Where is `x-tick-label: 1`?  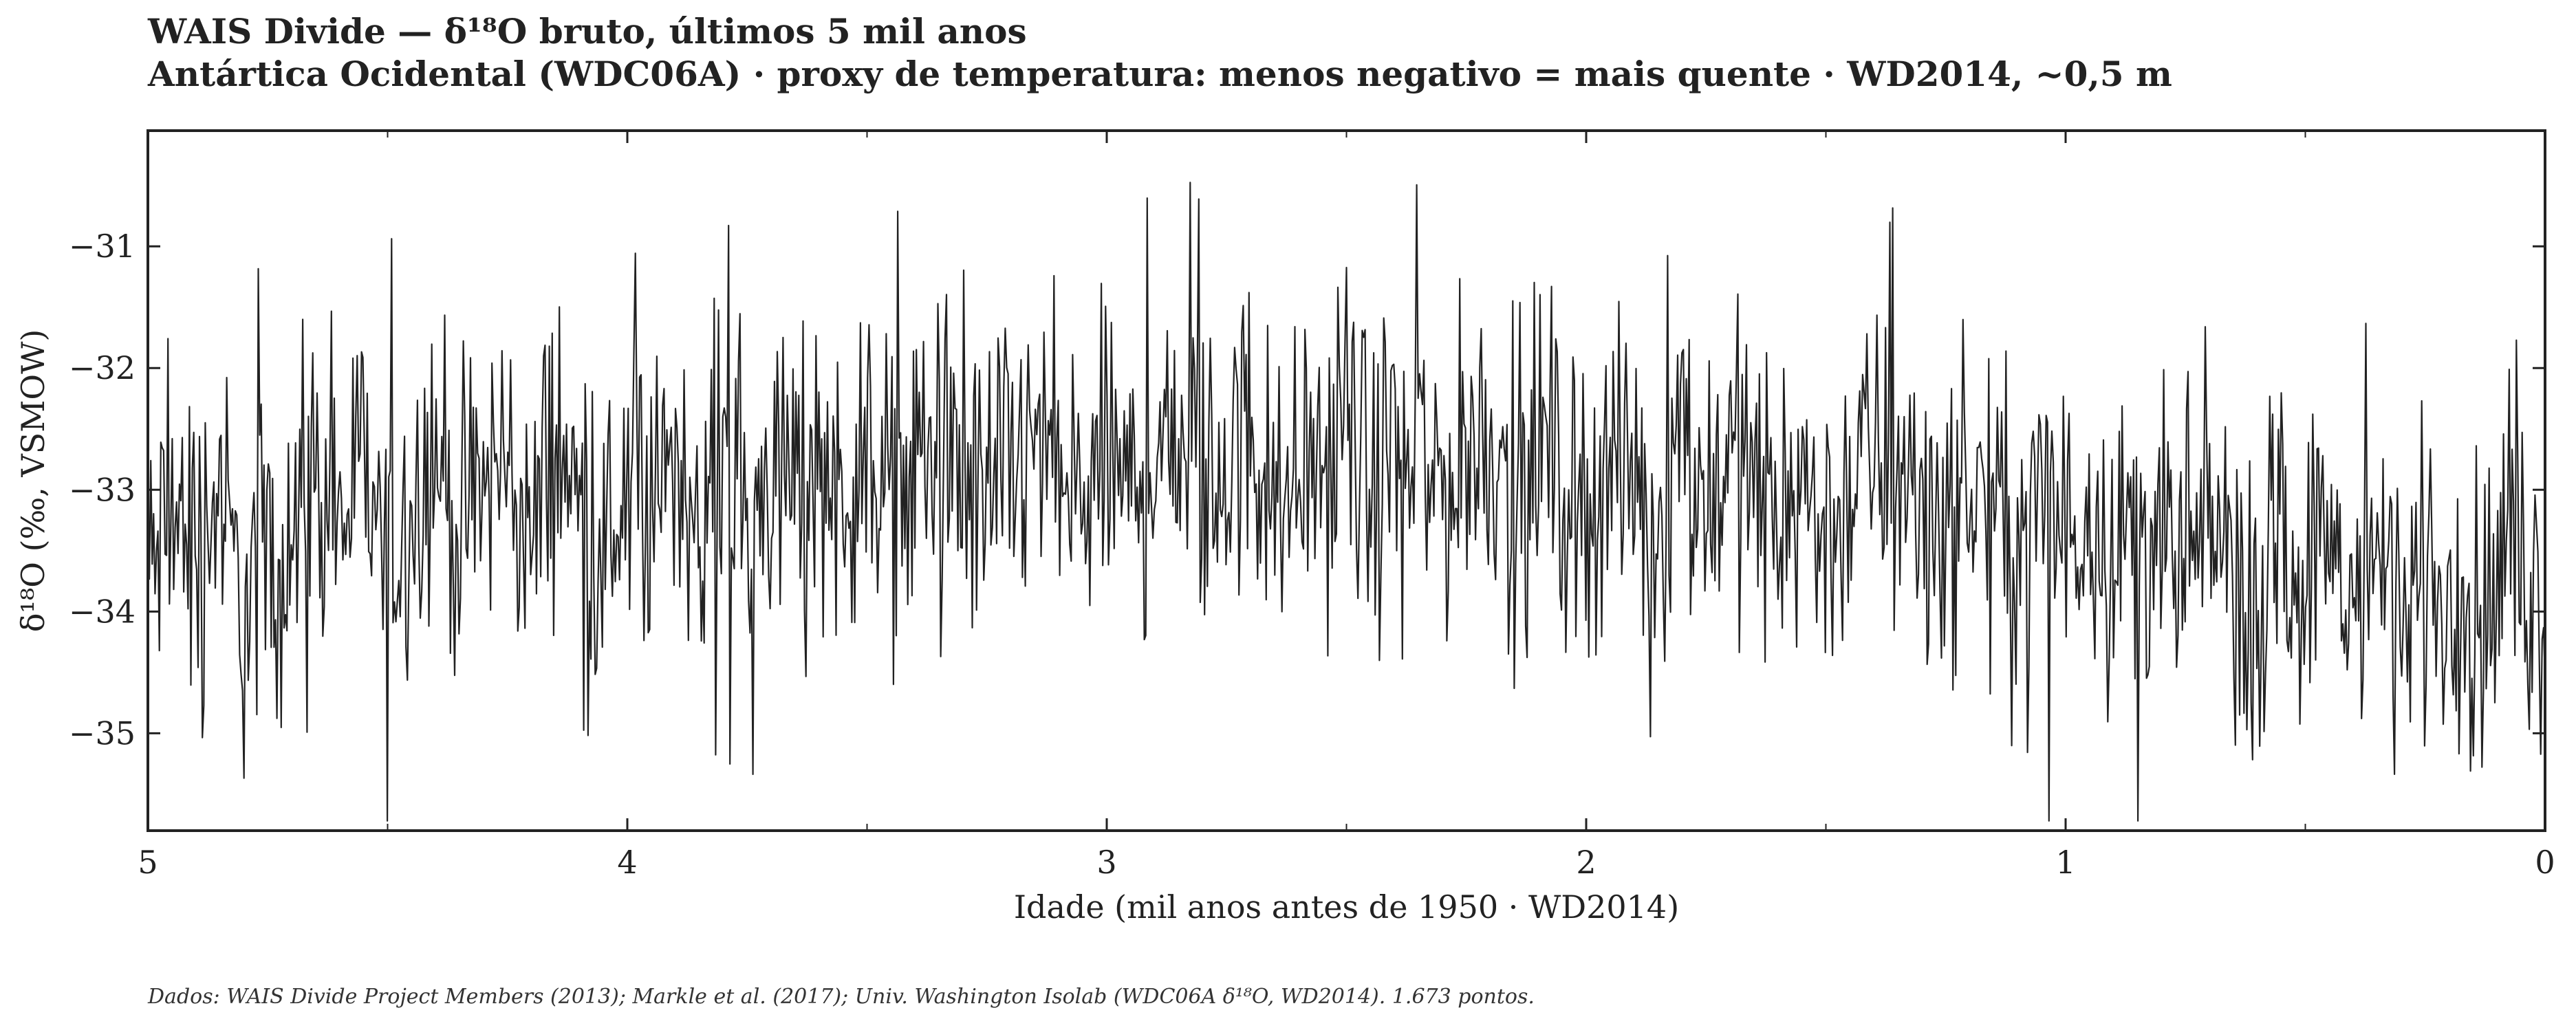 x-tick-label: 1 is located at coordinates (2065, 862).